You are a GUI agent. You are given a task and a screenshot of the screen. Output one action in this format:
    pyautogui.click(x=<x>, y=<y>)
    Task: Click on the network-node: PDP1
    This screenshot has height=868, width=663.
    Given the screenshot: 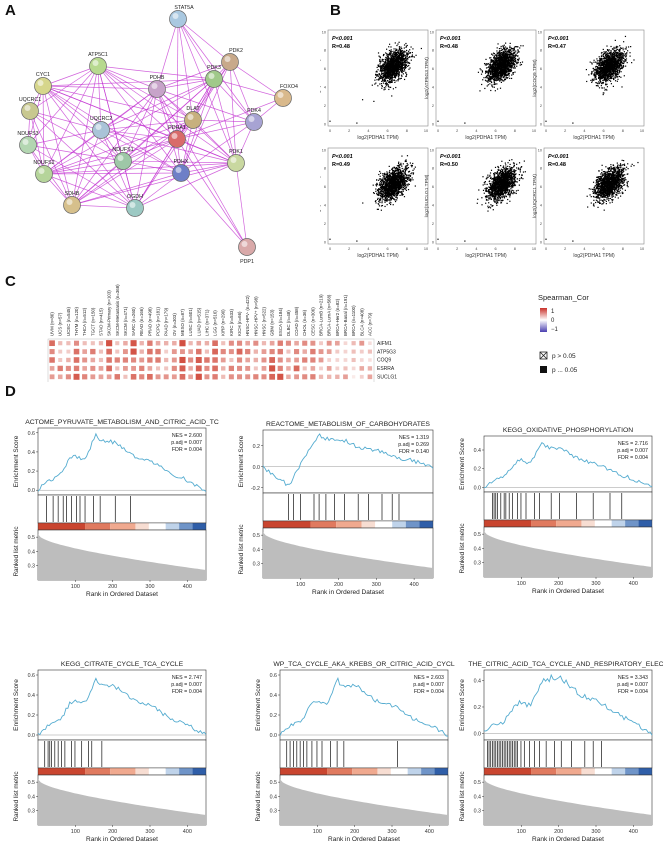 What is the action you would take?
    pyautogui.click(x=247, y=251)
    